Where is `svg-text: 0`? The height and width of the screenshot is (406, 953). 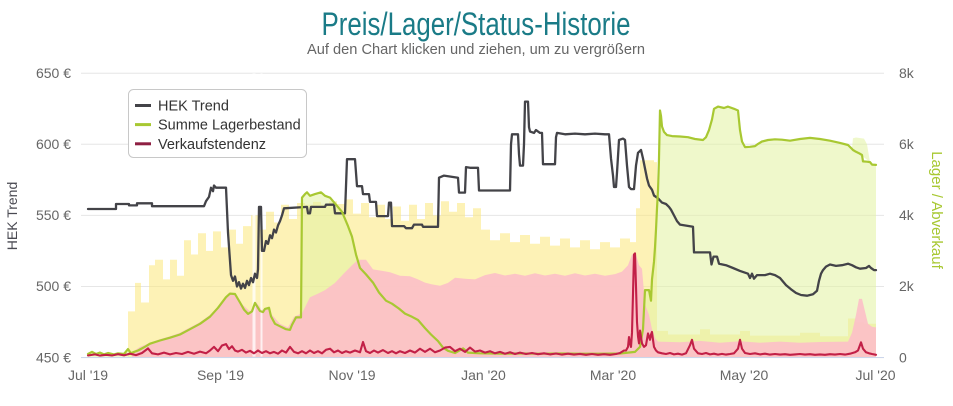
svg-text: 0 is located at coordinates (903, 357).